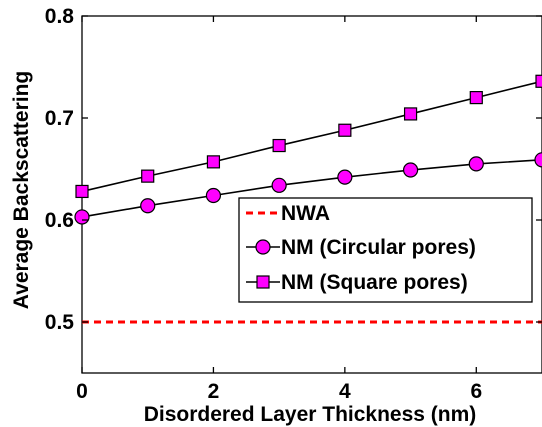 This screenshot has height=427, width=542. What do you see at coordinates (345, 391) in the screenshot?
I see `x-tick-label: 4` at bounding box center [345, 391].